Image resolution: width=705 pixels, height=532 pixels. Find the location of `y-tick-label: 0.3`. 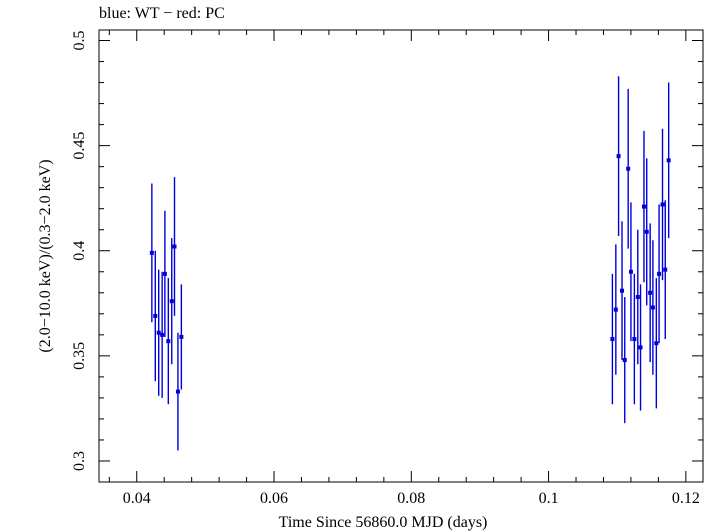

y-tick-label: 0.3 is located at coordinates (79, 461).